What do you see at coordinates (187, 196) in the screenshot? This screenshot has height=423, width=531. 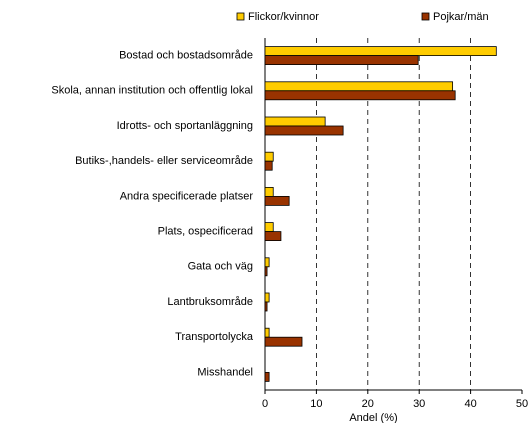 I see `y-tick-label: Andra specificerade platser` at bounding box center [187, 196].